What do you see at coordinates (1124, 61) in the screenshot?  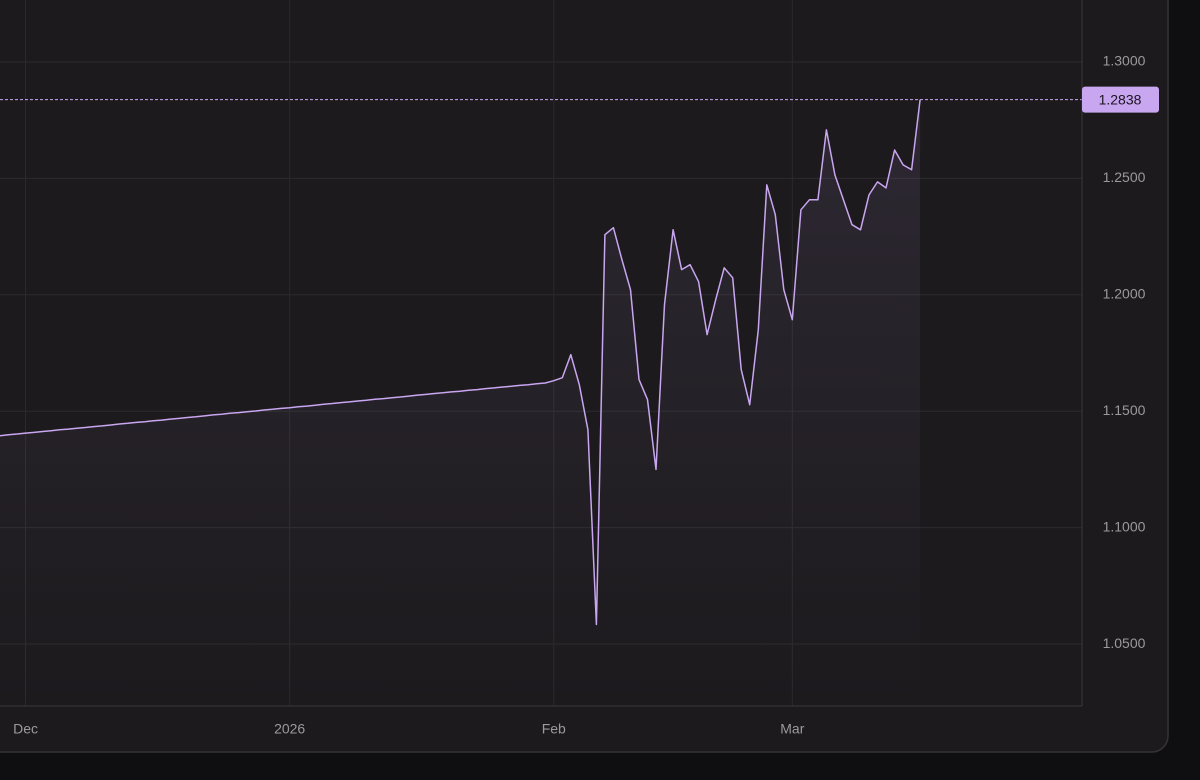 I see `y-tick-label: 1.3000` at bounding box center [1124, 61].